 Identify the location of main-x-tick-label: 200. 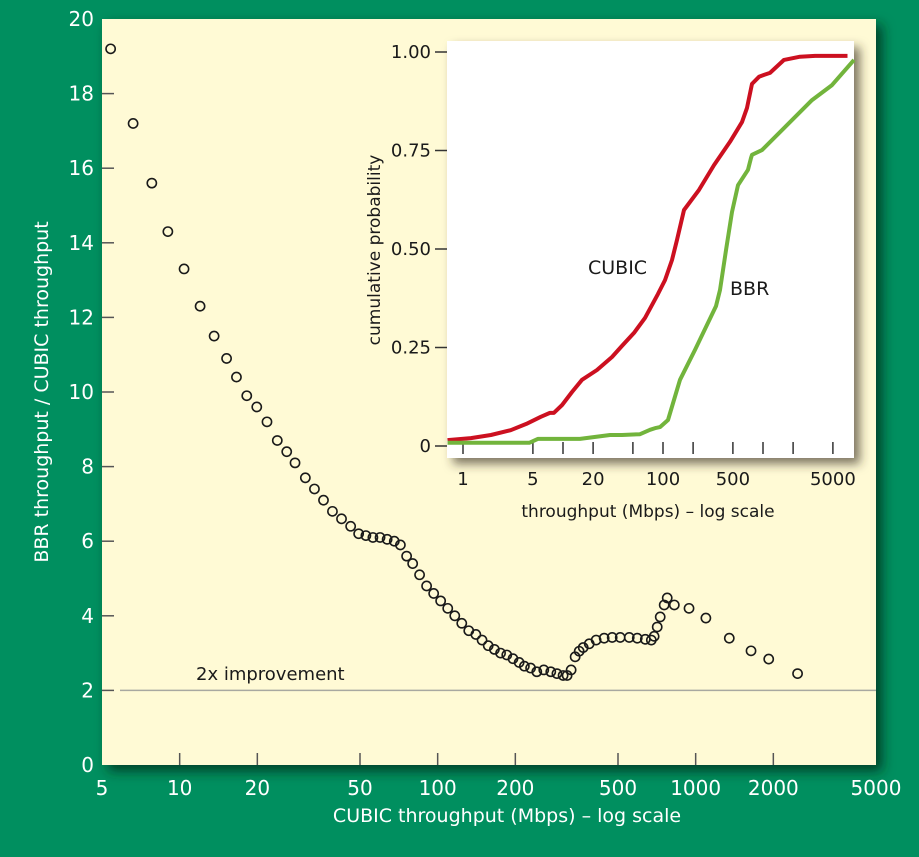
(515, 788).